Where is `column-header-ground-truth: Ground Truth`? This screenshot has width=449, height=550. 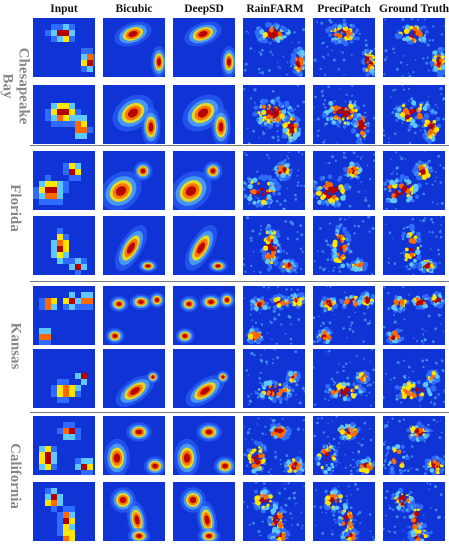
column-header-ground-truth: Ground Truth is located at coordinates (414, 9).